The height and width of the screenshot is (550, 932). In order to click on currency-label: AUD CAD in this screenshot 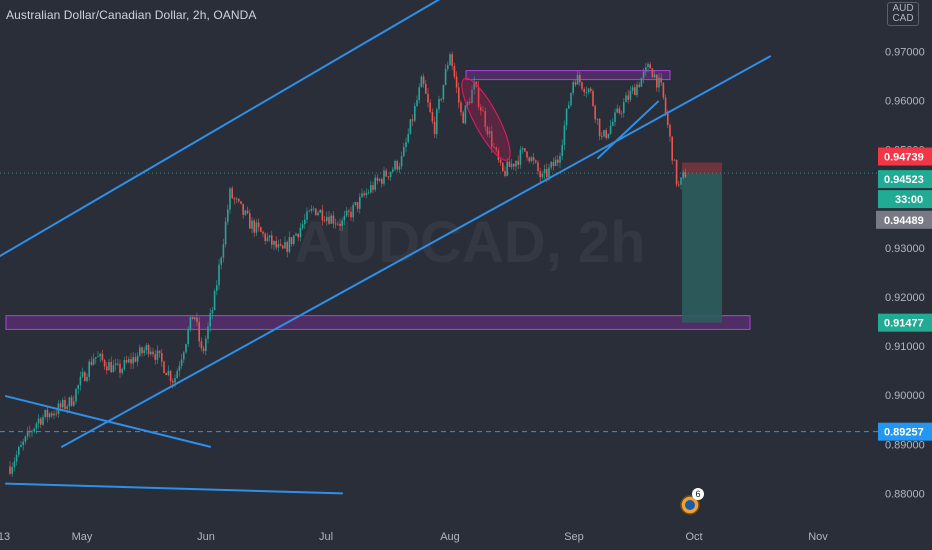, I will do `click(903, 14)`.